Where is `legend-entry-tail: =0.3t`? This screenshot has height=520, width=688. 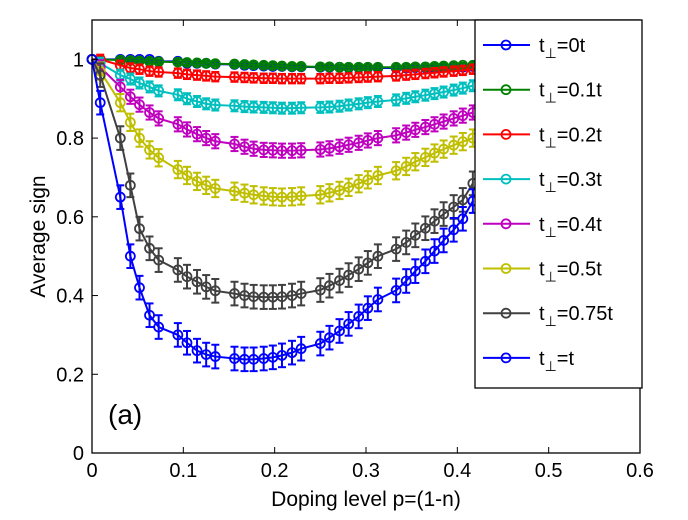 legend-entry-tail: =0.3t is located at coordinates (579, 180).